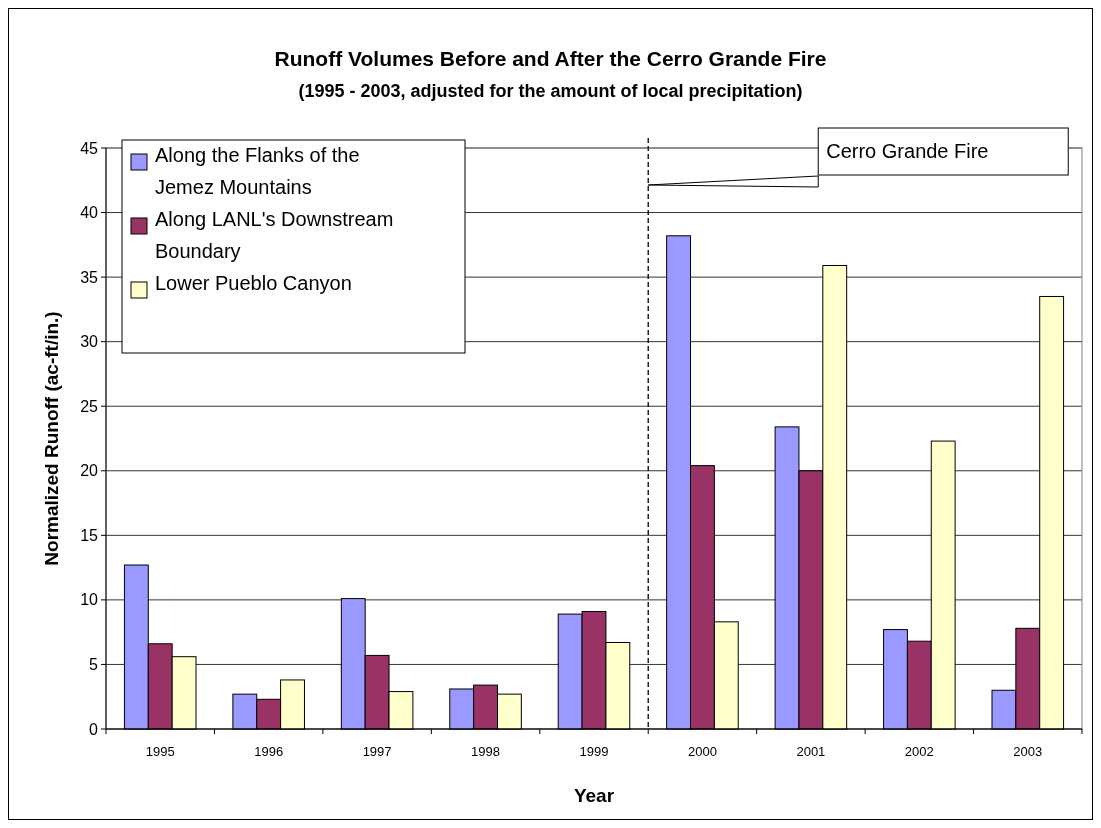 The width and height of the screenshot is (1101, 828). Describe the element at coordinates (94, 729) in the screenshot. I see `y-tick-label: 0` at that location.